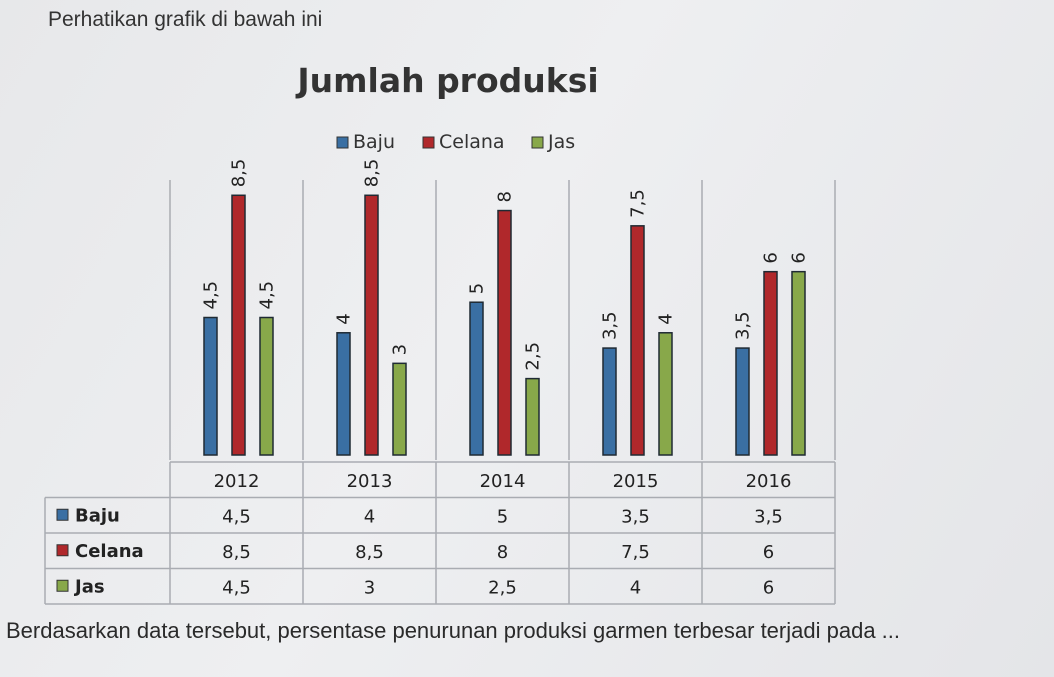 The image size is (1054, 677). What do you see at coordinates (371, 325) in the screenshot?
I see `bar-celana-2013` at bounding box center [371, 325].